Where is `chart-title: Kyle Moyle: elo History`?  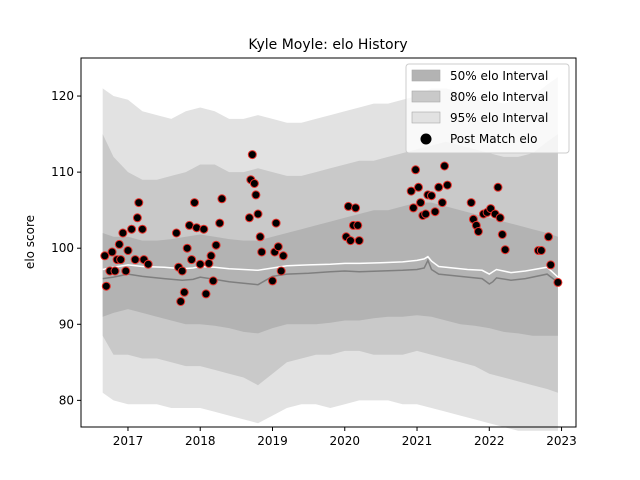 chart-title: Kyle Moyle: elo History is located at coordinates (327, 45).